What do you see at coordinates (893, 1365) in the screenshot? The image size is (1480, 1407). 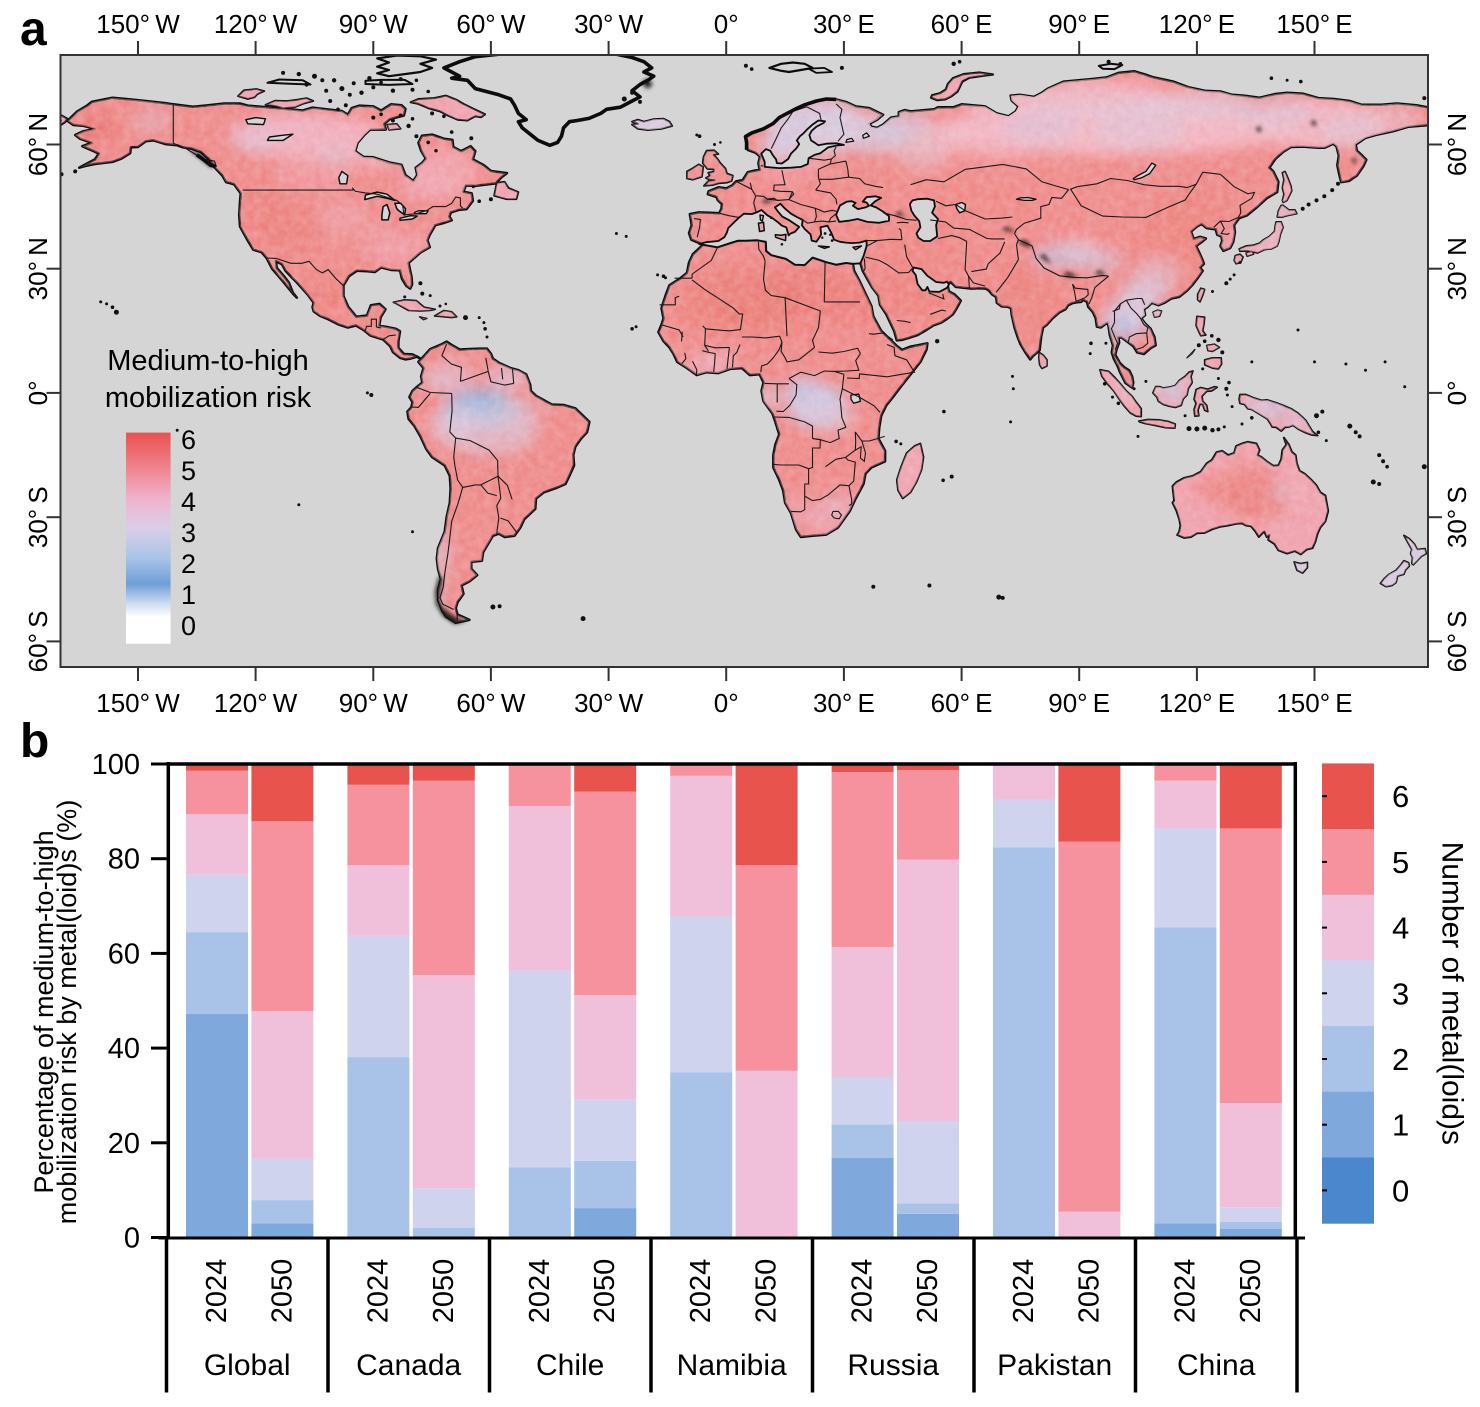 I see `svg-text: Russia` at bounding box center [893, 1365].